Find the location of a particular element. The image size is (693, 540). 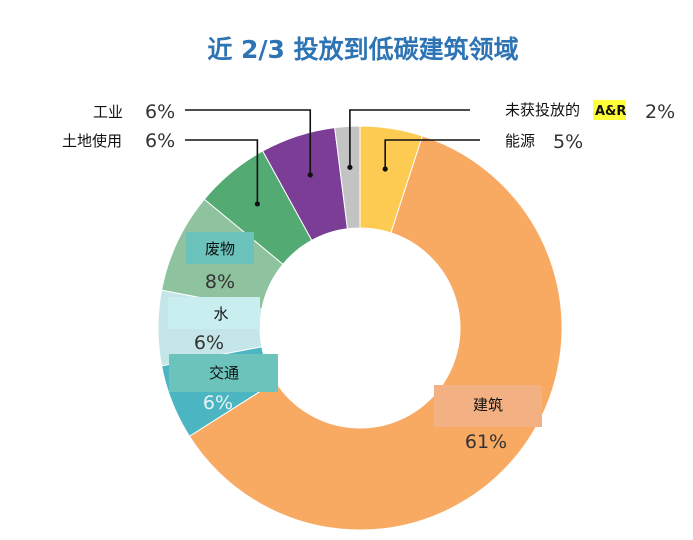

value-unallocated: 2% is located at coordinates (660, 112).